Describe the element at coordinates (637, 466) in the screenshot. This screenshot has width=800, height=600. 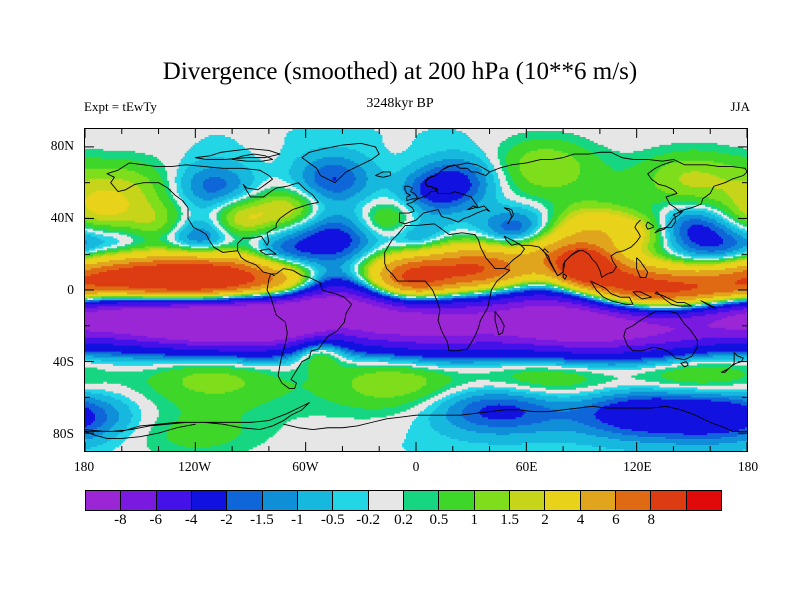
I see `x-tick-label: 120E` at that location.